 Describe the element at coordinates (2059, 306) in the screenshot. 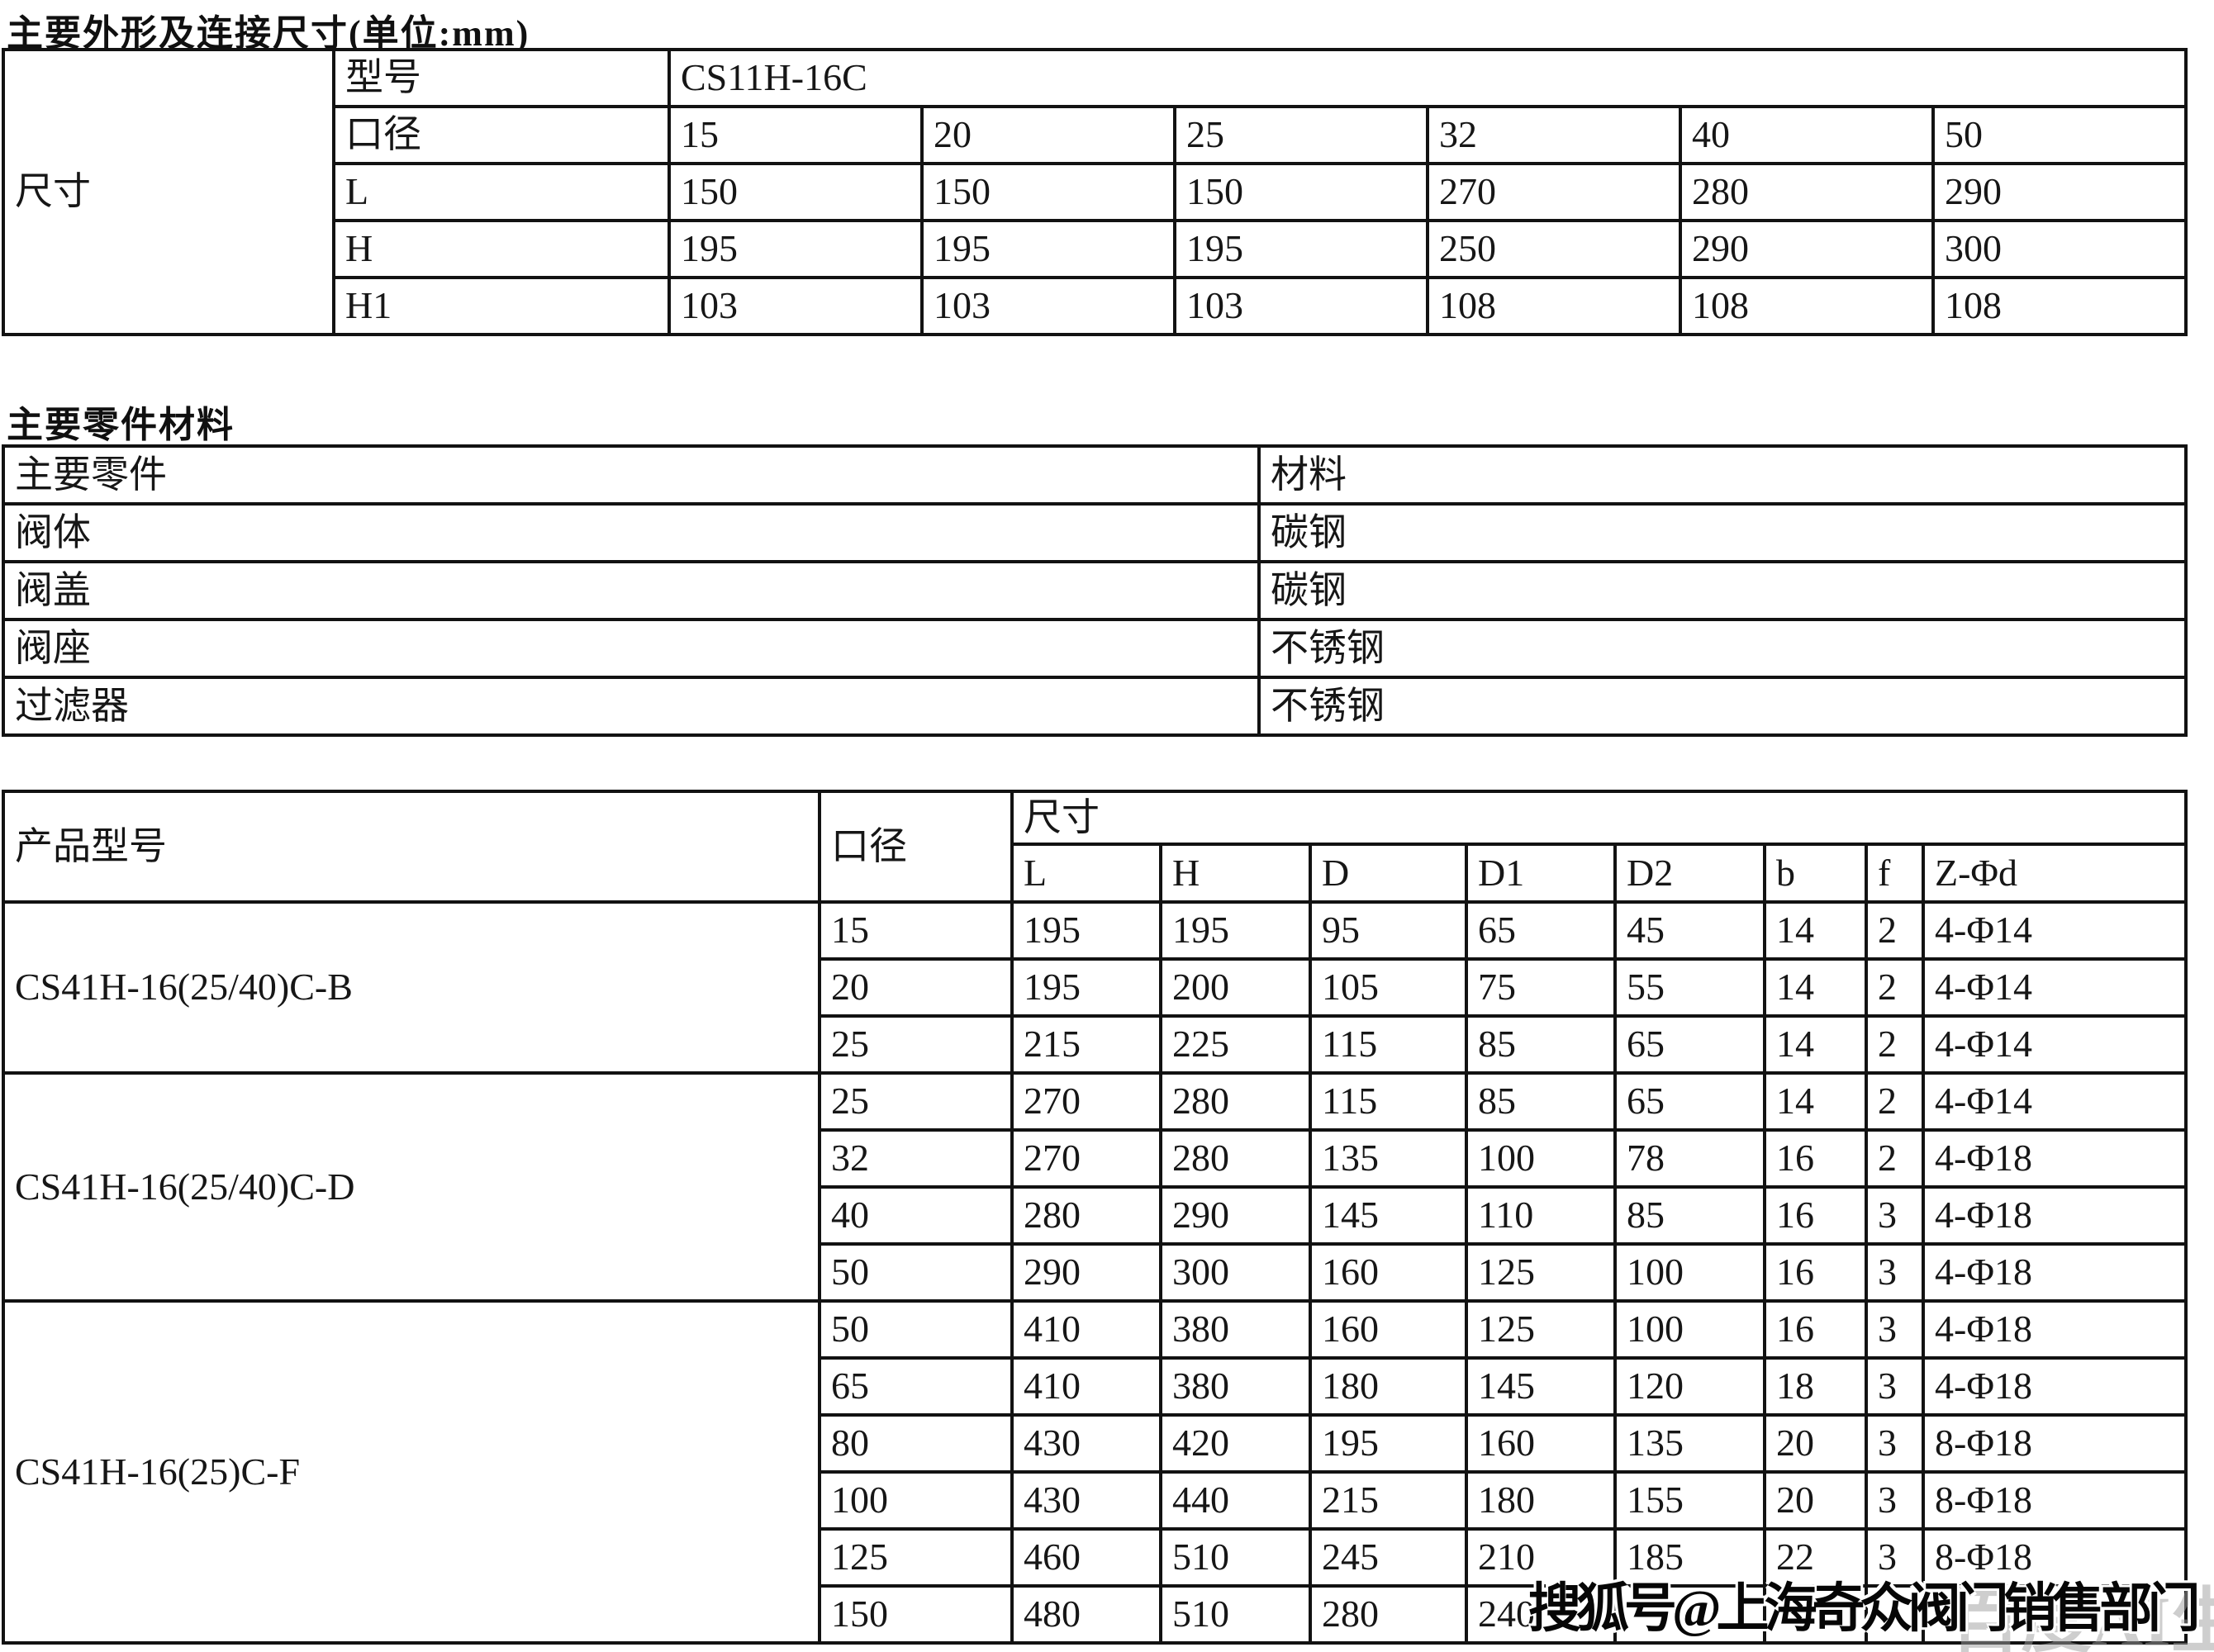

I see `dim-cell: 108` at that location.